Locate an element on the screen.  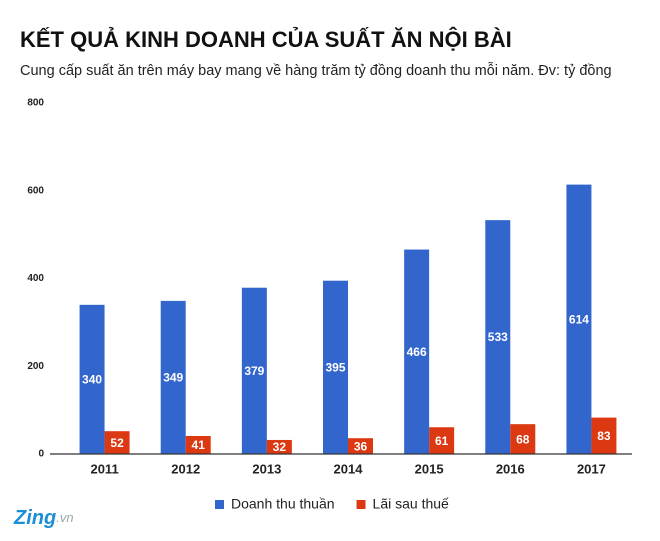
logo-suffix: .vn is located at coordinates (64, 517).